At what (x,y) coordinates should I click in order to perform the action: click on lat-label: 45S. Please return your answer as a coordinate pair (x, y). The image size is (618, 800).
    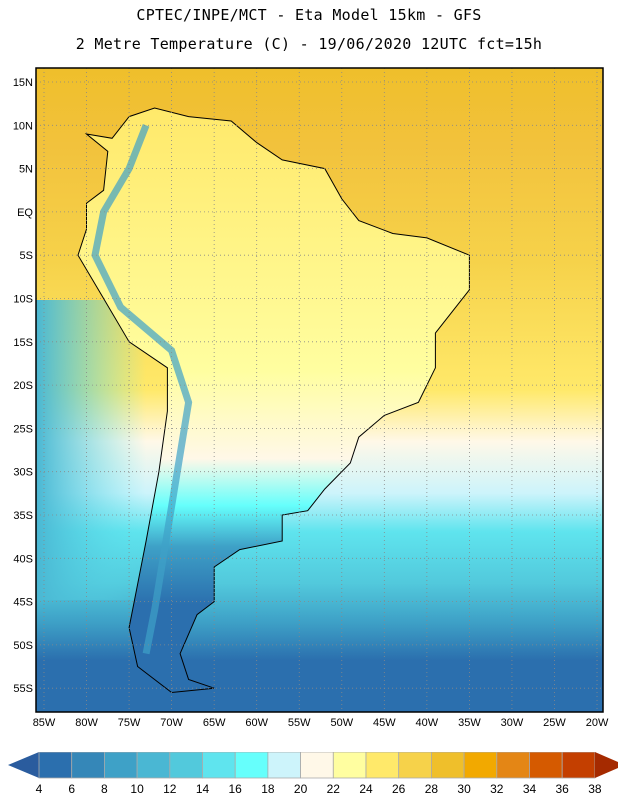
    Looking at the image, I should click on (23, 603).